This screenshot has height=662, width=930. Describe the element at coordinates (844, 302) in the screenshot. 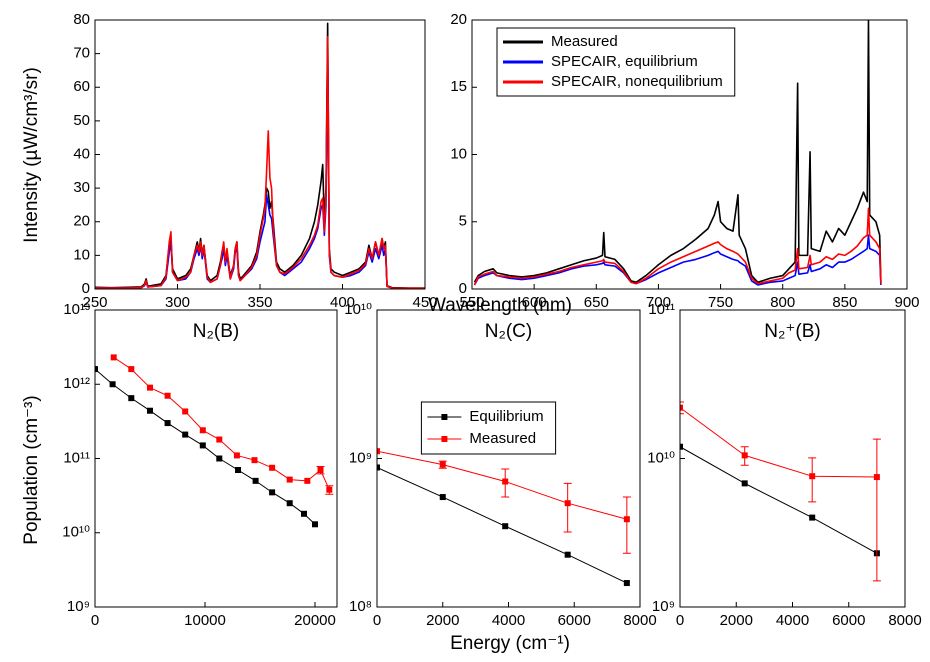

I see `x-tick-label: 850` at that location.